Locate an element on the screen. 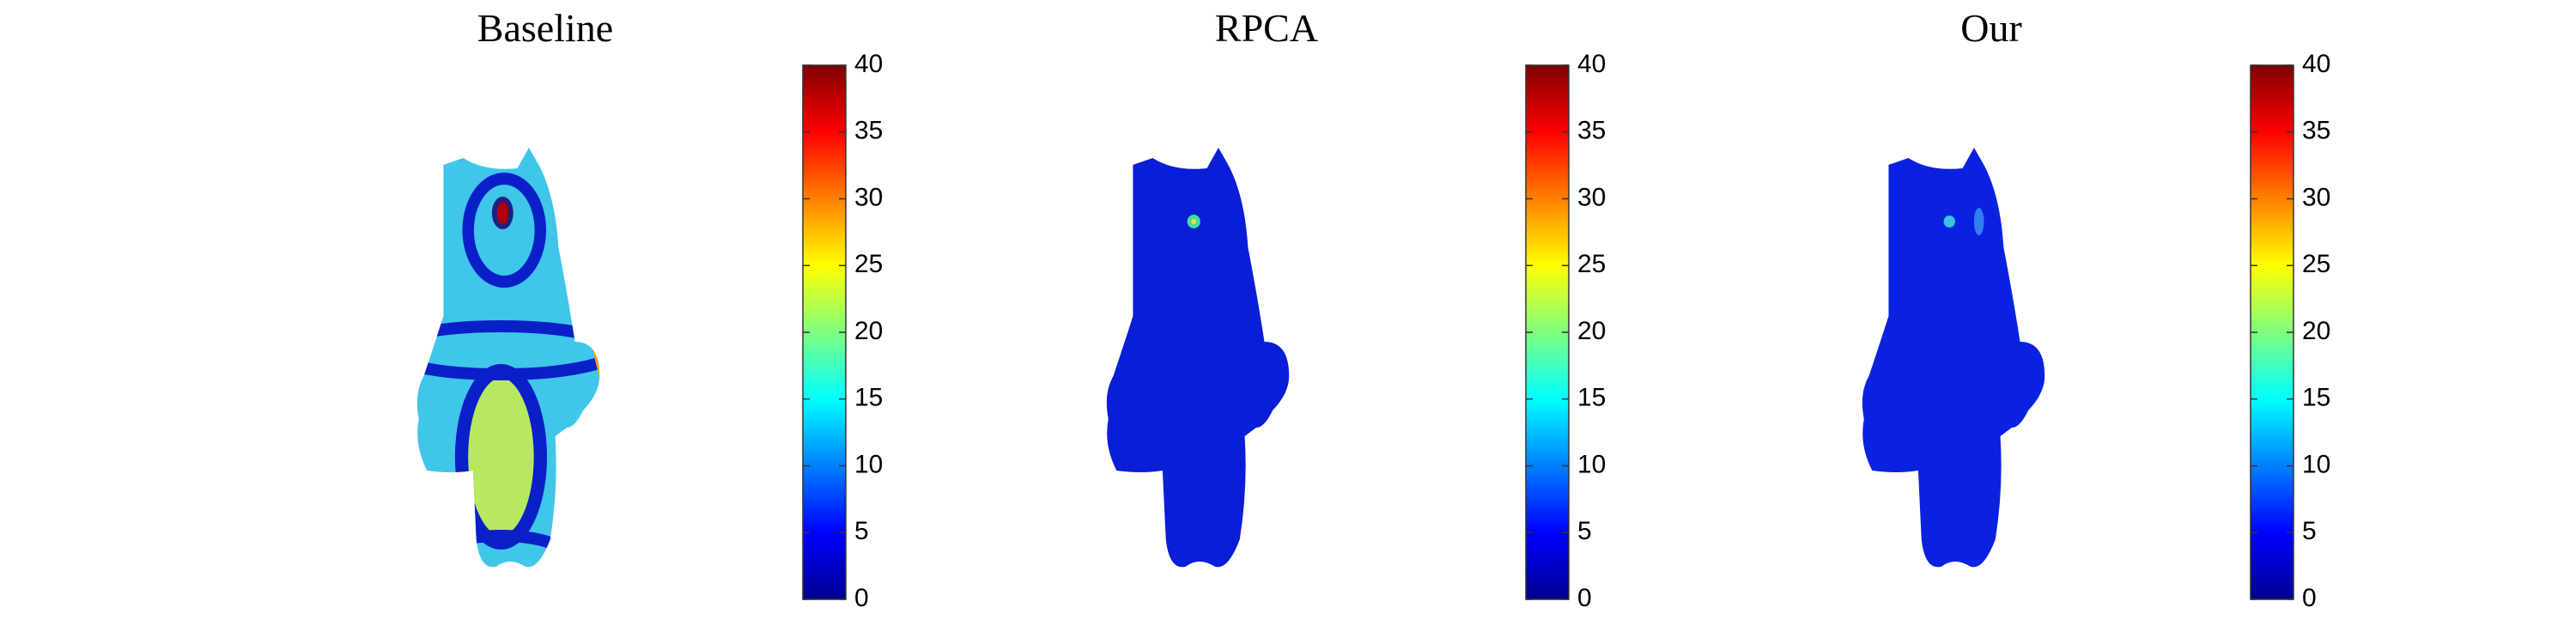 This screenshot has height=644, width=2576. mesh-baseline is located at coordinates (508, 358).